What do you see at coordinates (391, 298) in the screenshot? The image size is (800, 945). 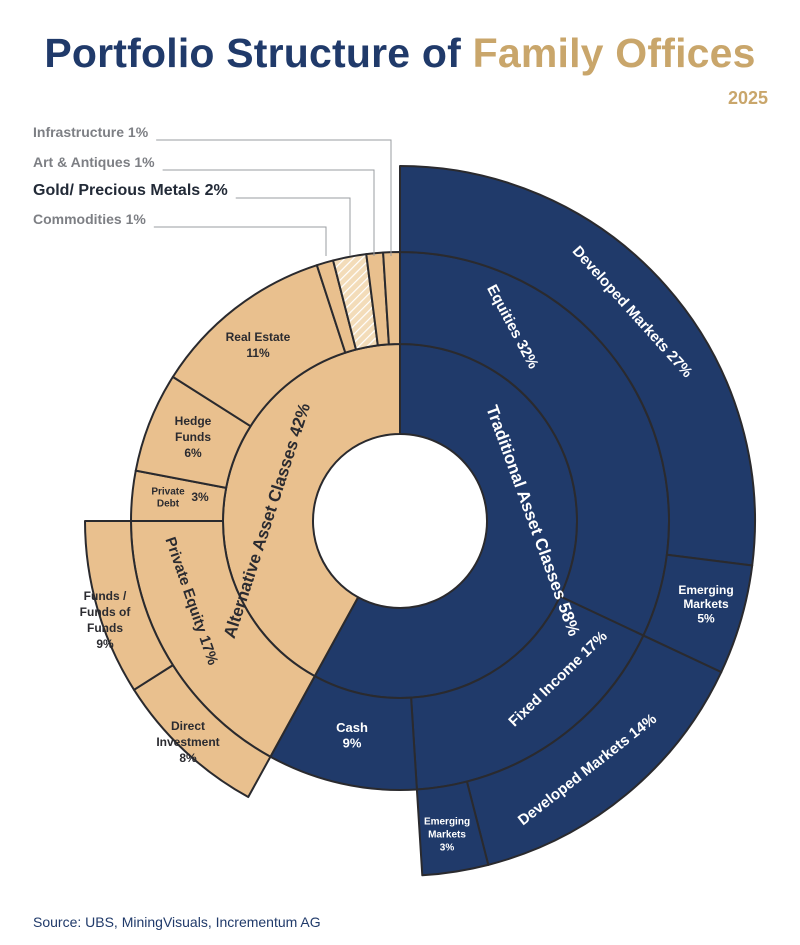 I see `segment-infrastructure` at bounding box center [391, 298].